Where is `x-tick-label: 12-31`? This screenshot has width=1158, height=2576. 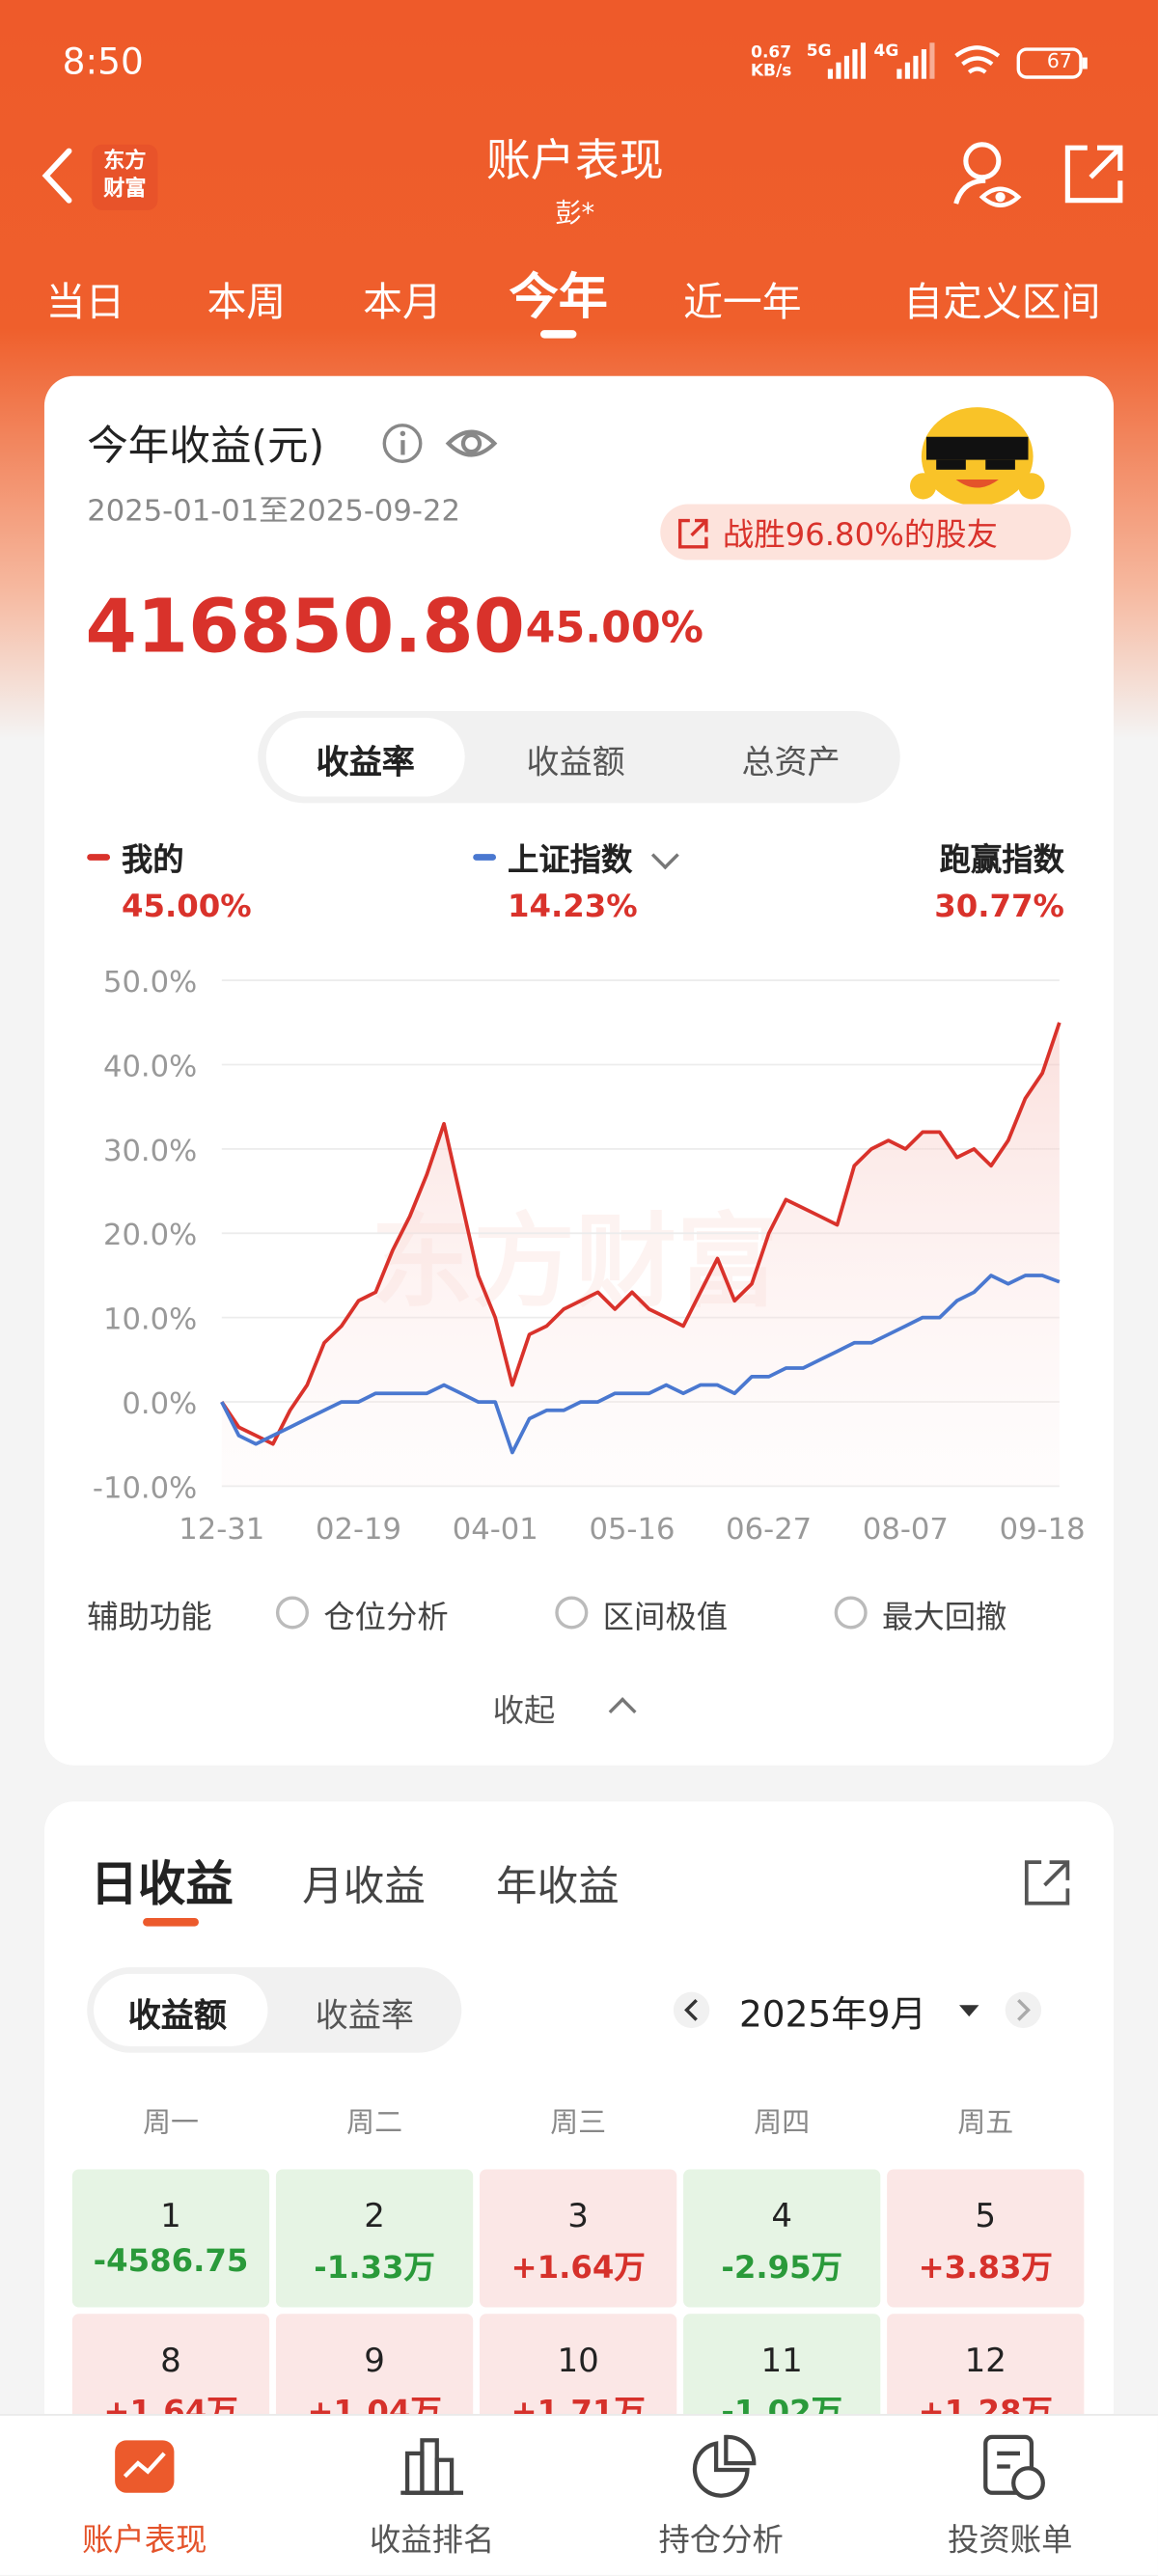 x-tick-label: 12-31 is located at coordinates (221, 1530).